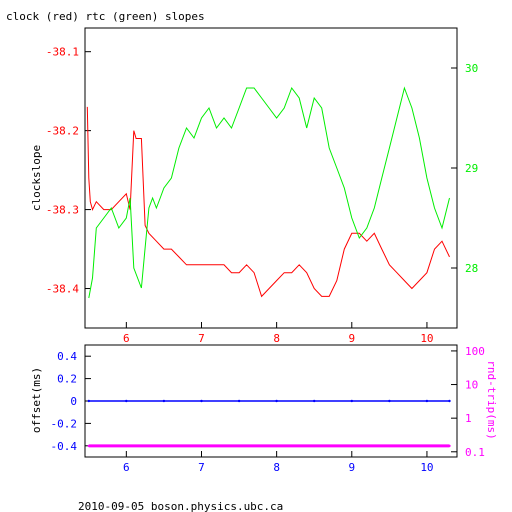 The height and width of the screenshot is (512, 512). I want to click on bottom-right-y-axis: 100 10 1 0.1, so click(468, 402).